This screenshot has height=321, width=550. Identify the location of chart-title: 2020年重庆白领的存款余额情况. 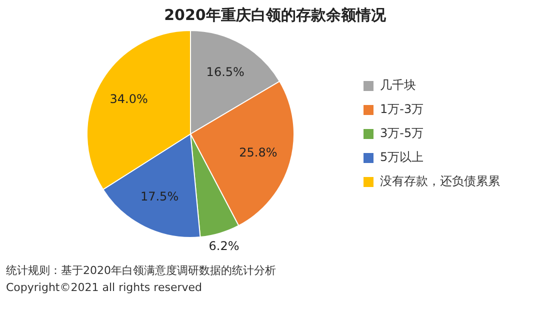
(275, 15).